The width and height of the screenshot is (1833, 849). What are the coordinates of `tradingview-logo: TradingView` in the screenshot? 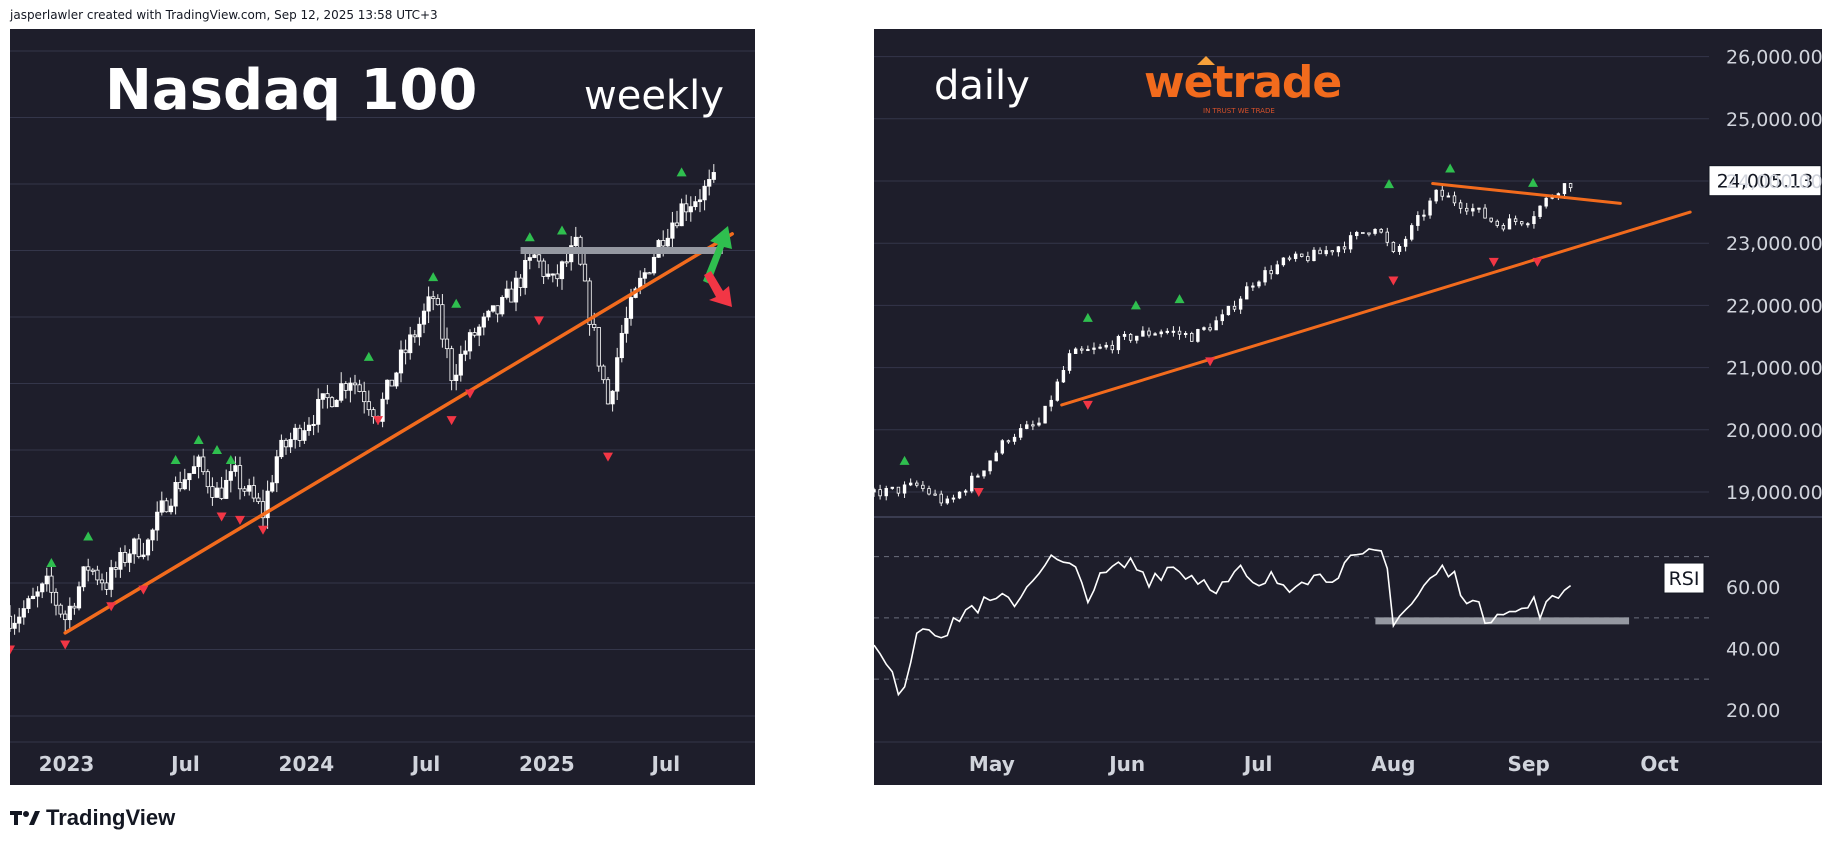 It's located at (92, 818).